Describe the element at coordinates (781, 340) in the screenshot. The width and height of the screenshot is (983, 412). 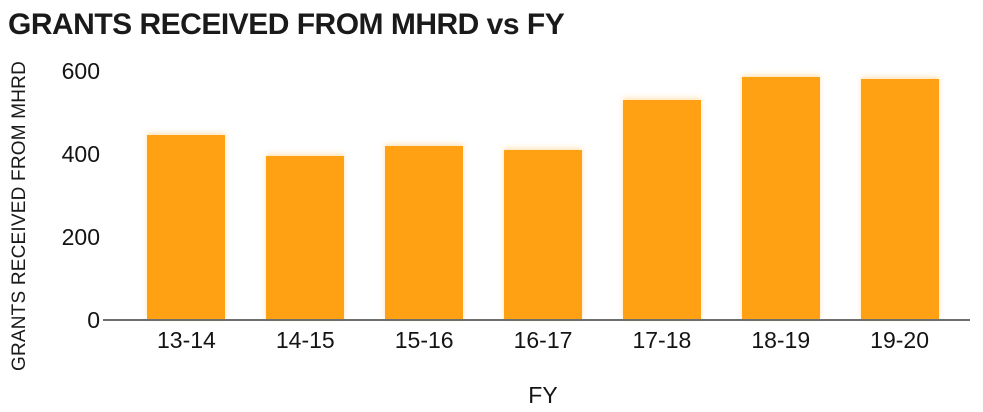
I see `x-tick-label: 18-19` at that location.